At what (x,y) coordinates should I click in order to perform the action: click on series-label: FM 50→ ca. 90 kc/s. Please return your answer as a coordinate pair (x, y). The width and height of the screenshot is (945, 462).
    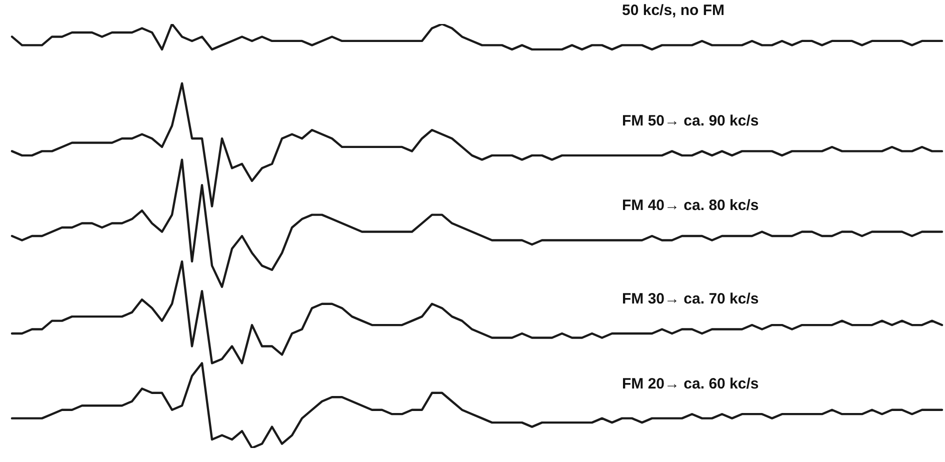
    Looking at the image, I should click on (690, 121).